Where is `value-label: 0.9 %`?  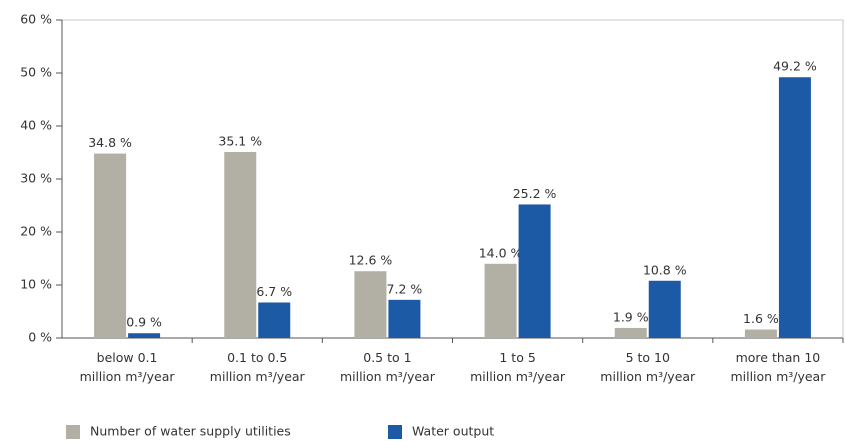
value-label: 0.9 % is located at coordinates (144, 322).